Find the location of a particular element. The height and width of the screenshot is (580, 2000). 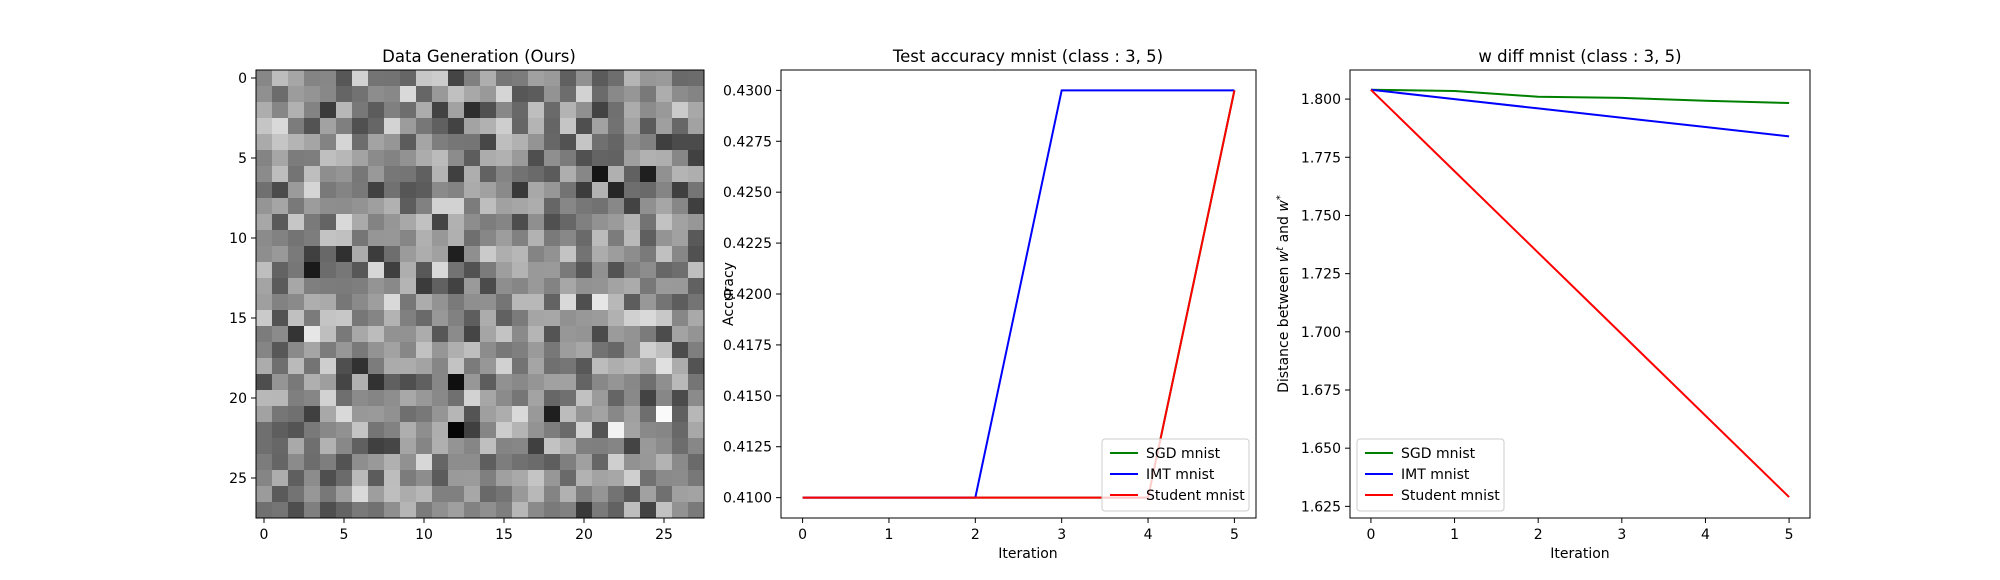

heatmap-x-tick-label: 15 is located at coordinates (504, 535).